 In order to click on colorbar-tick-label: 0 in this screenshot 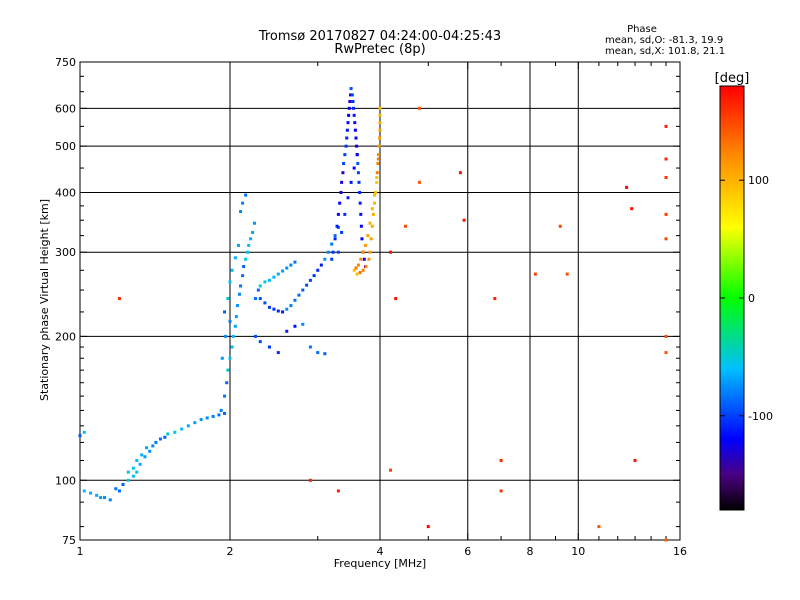, I will do `click(751, 298)`.